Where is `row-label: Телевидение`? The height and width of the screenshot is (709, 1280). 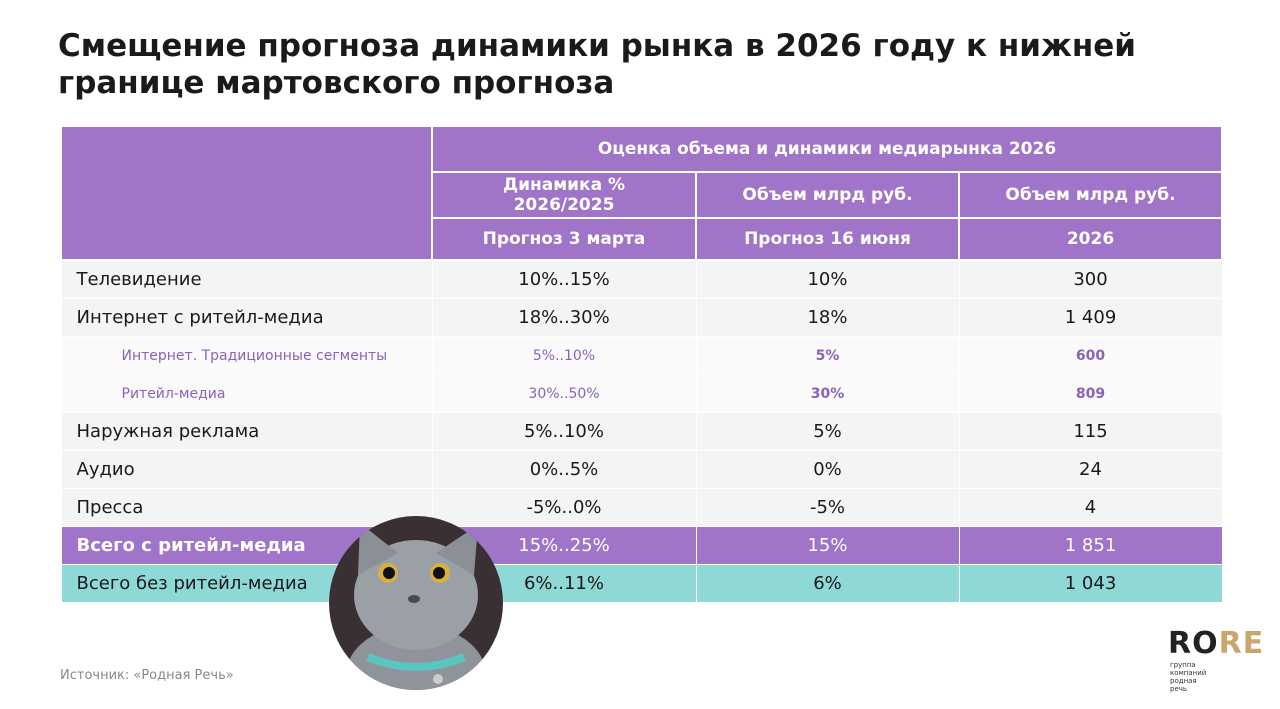 row-label: Телевидение is located at coordinates (246, 279).